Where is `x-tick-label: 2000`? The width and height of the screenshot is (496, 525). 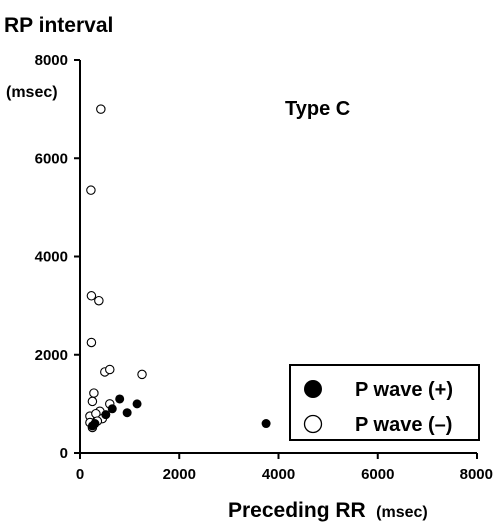 x-tick-label: 2000 is located at coordinates (179, 474).